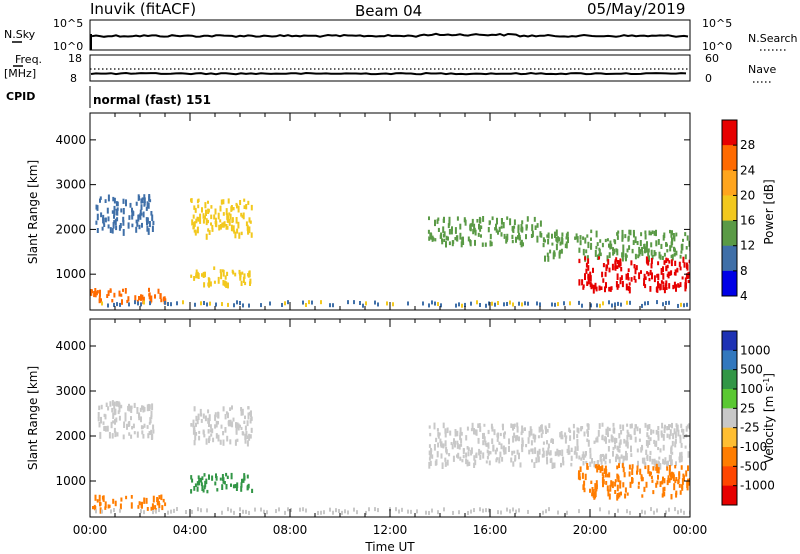  What do you see at coordinates (729, 258) in the screenshot?
I see `power-colorbar-segment` at bounding box center [729, 258].